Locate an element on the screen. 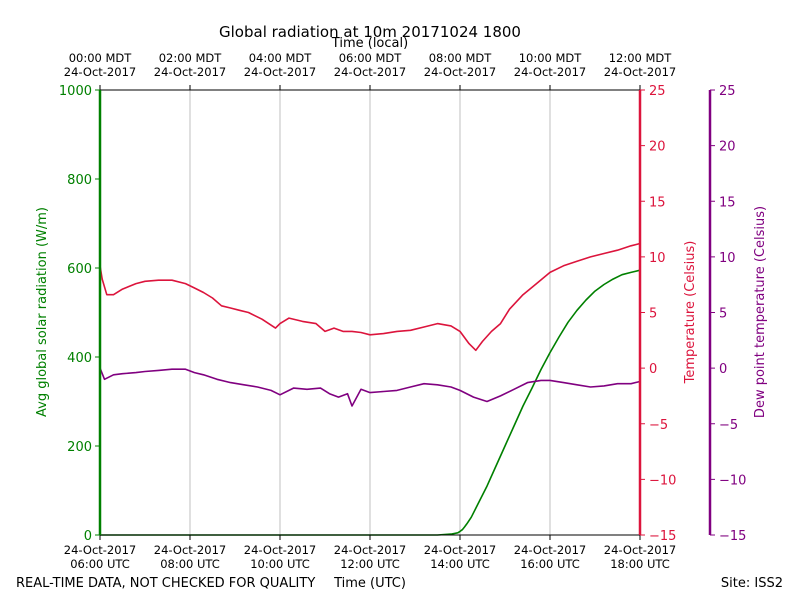 The height and width of the screenshot is (600, 800). dewpoint-tick-label: 10 is located at coordinates (727, 258).